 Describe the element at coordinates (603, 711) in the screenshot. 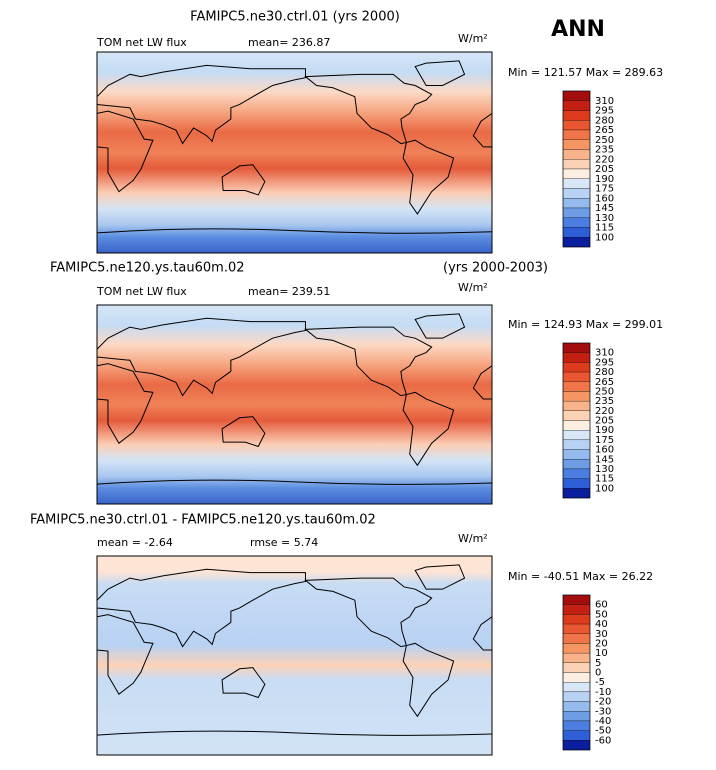

I see `colorbar-label: -30` at that location.